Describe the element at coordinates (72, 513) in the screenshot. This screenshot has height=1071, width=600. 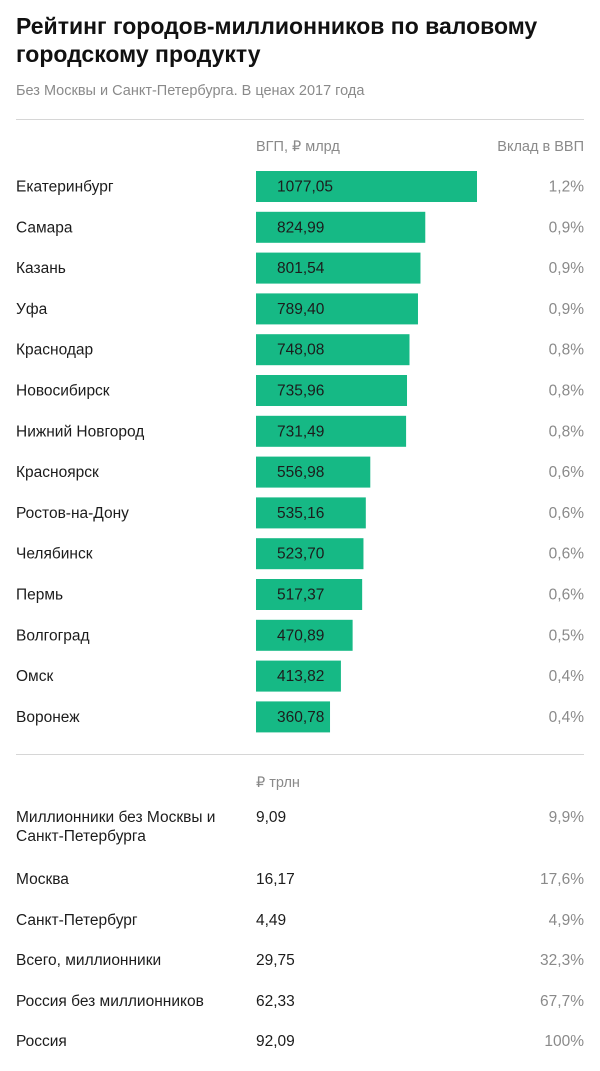
I see `city-label: Ростов-на-Дону` at that location.